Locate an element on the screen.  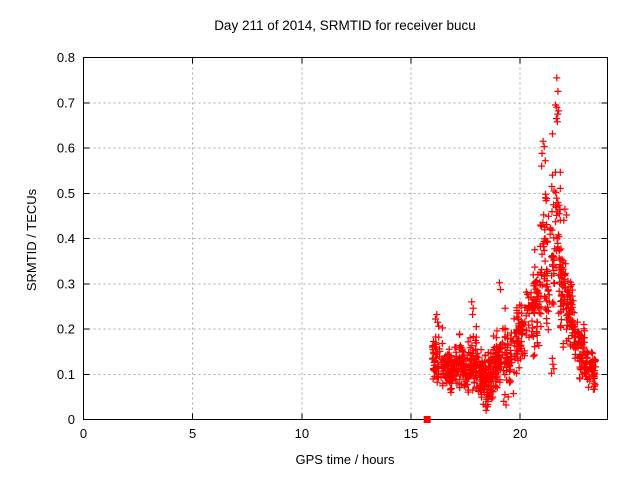
y-tick-label: 0.5 is located at coordinates (66, 193).